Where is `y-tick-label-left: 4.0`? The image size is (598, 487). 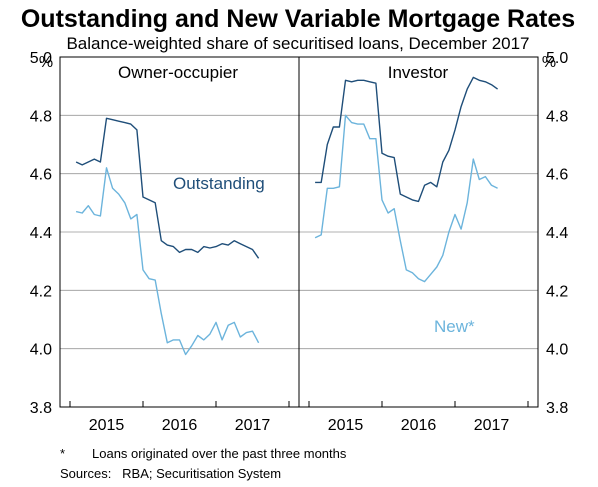 y-tick-label-left: 4.0 is located at coordinates (41, 350).